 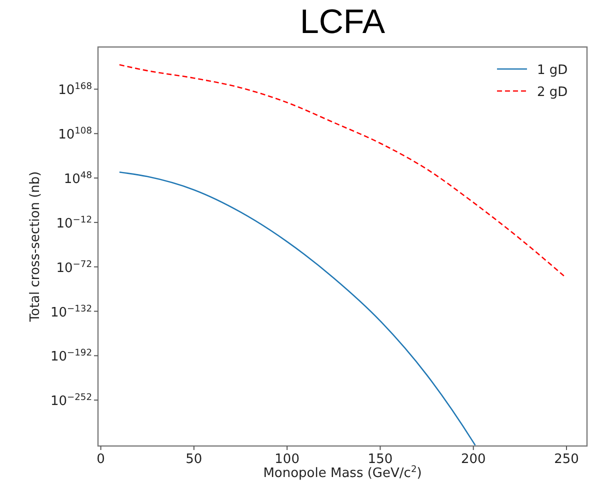 I want to click on y-tick-label: 10$^{−132}$, so click(x=71, y=312).